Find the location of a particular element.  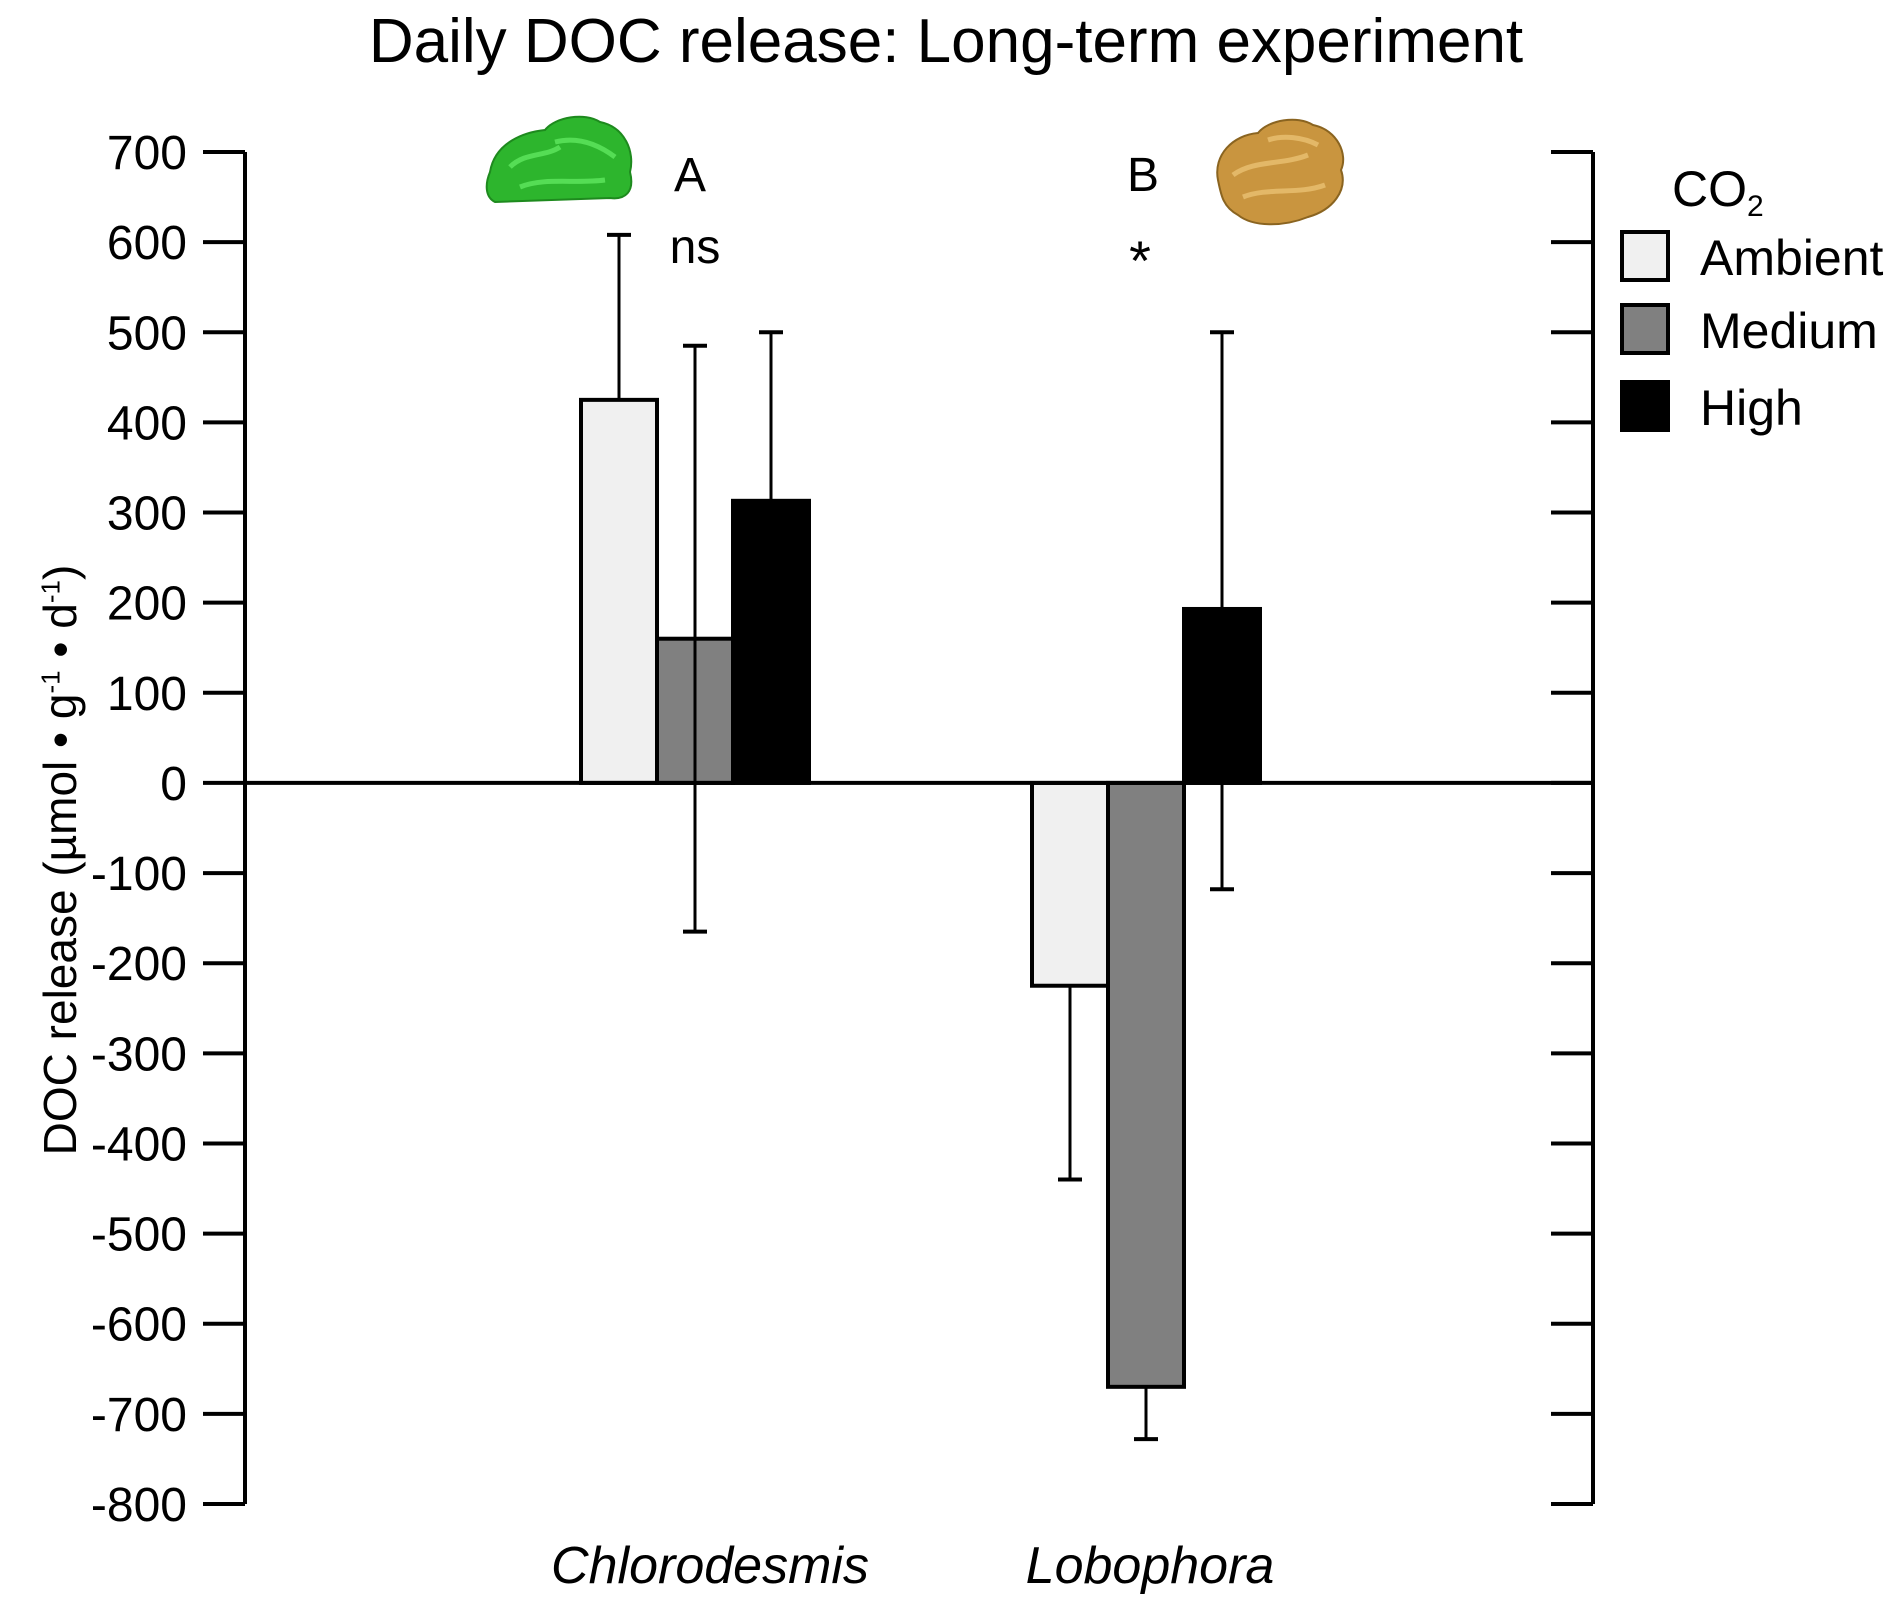

y-tick-label: -100 is located at coordinates (139, 874).